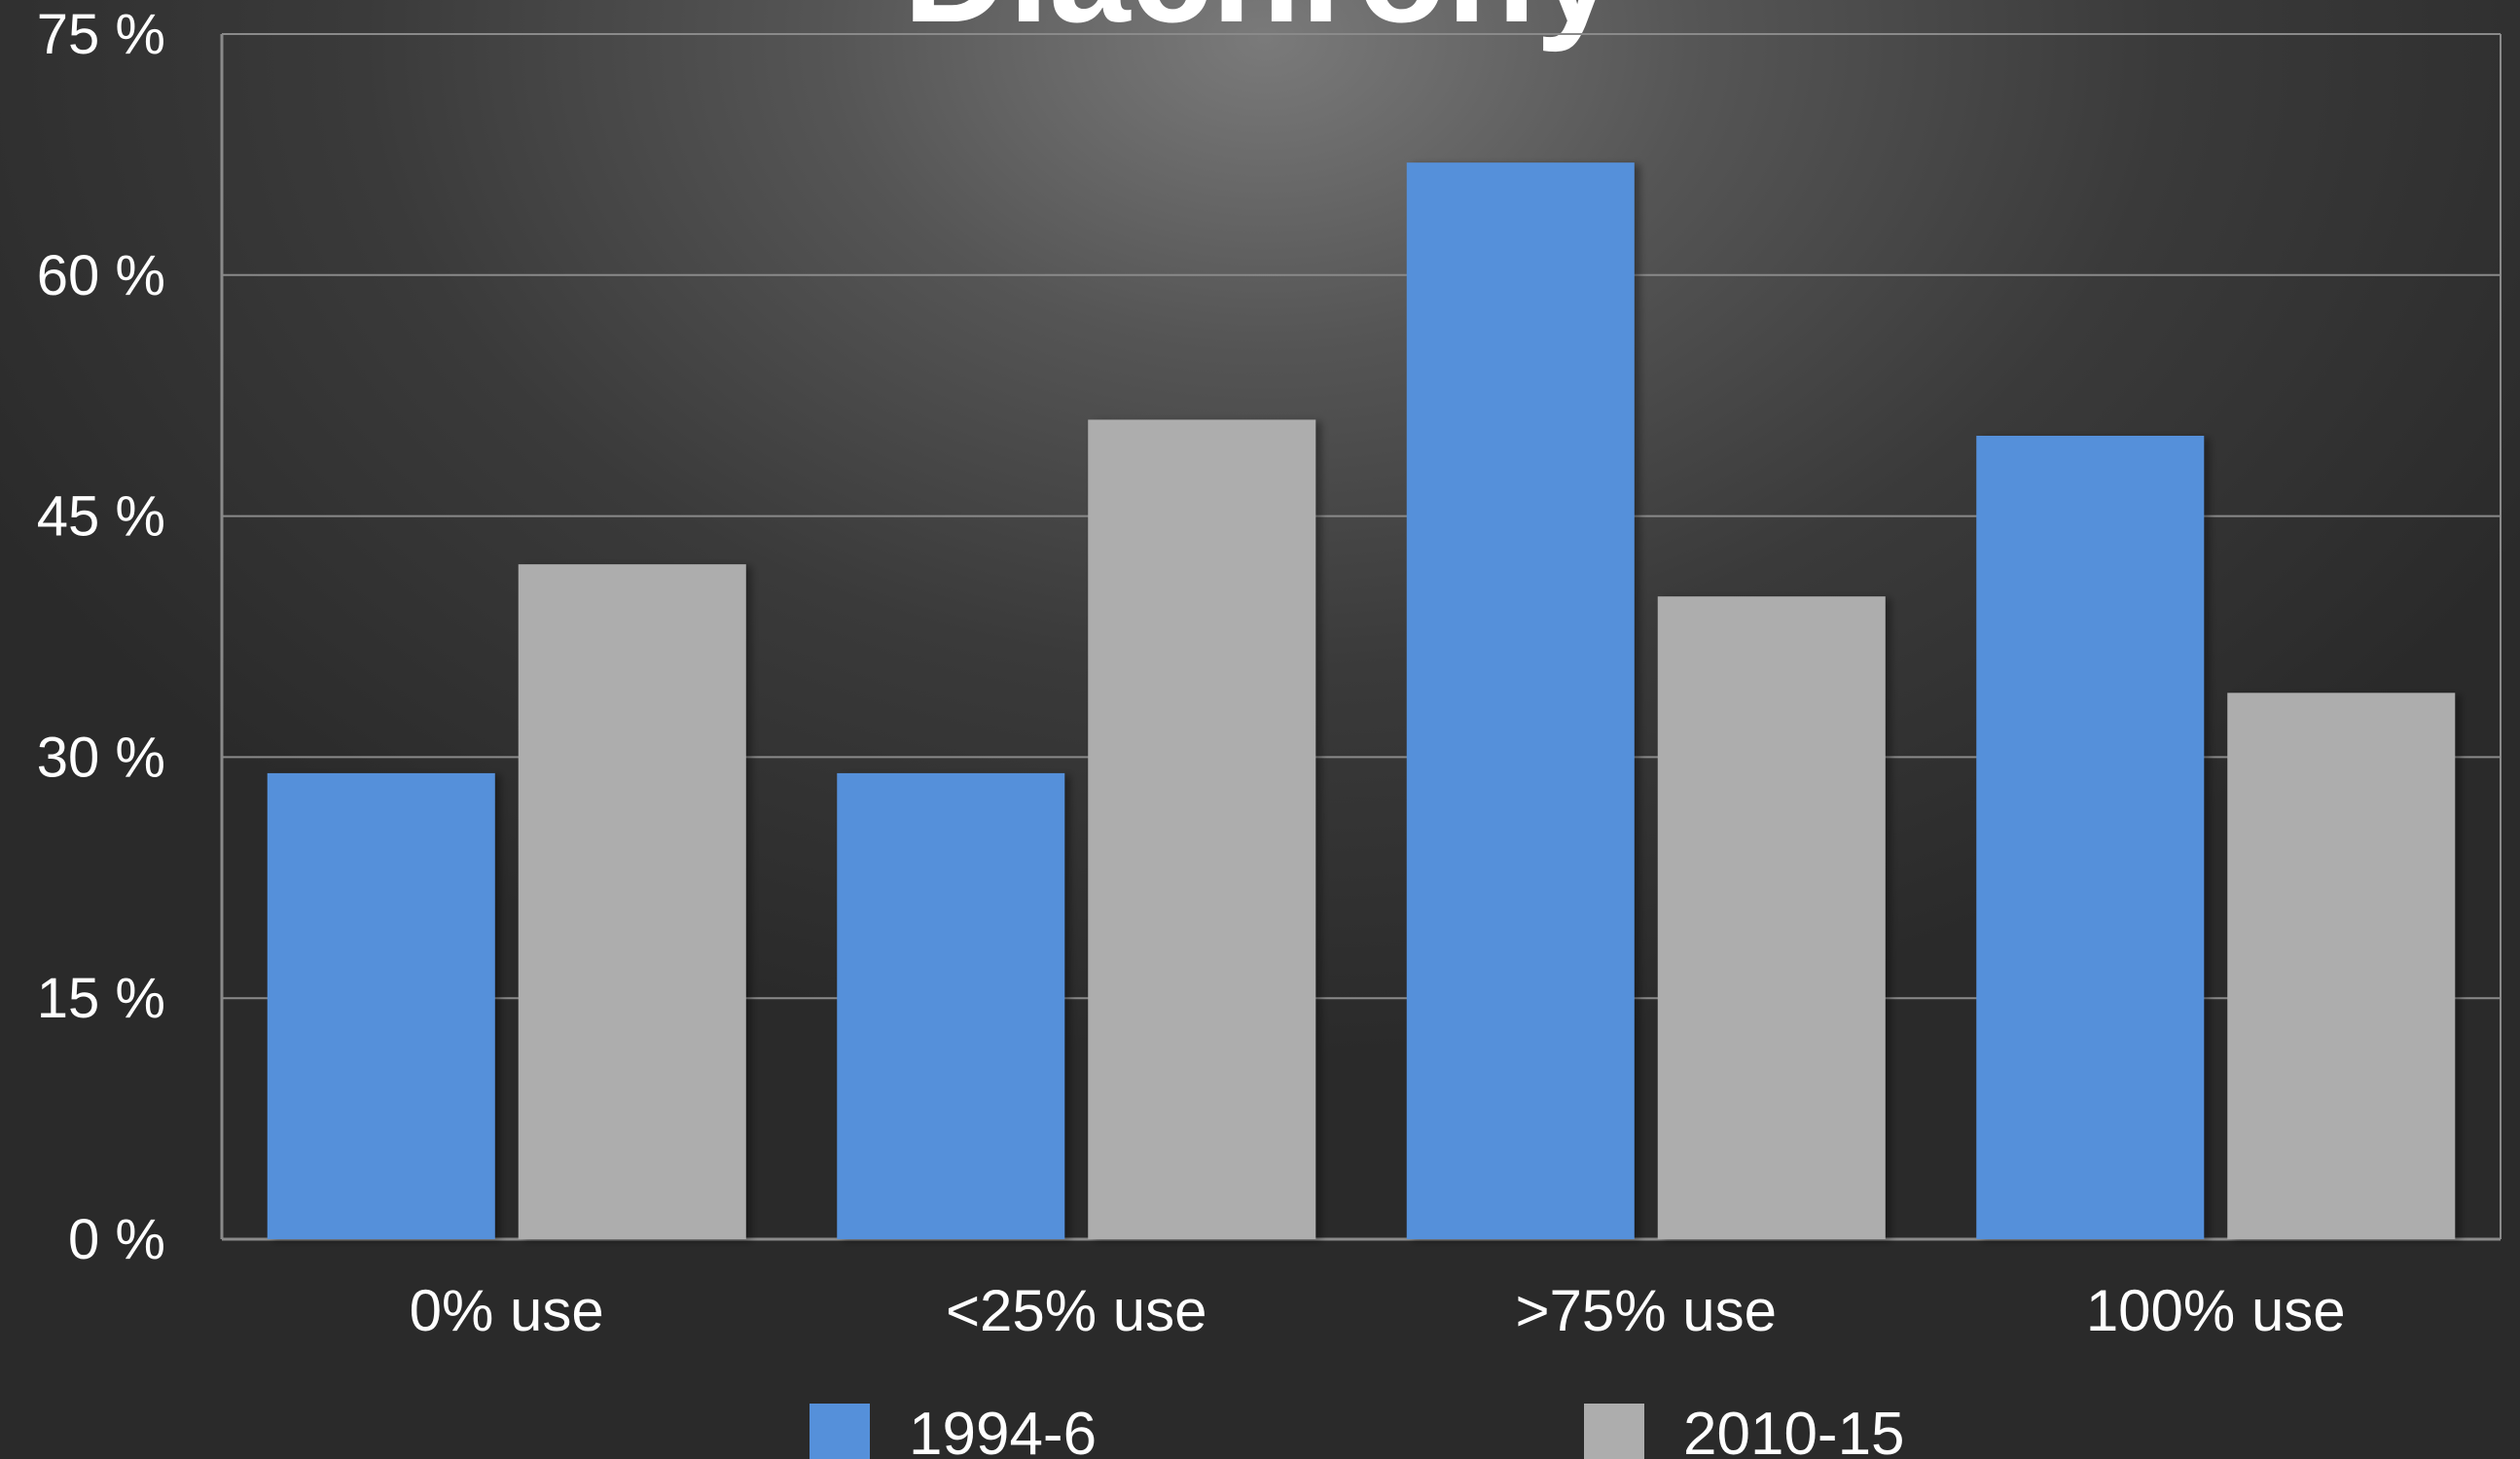 The height and width of the screenshot is (1459, 2520). Describe the element at coordinates (116, 1240) in the screenshot. I see `y-tick-label: 0 %` at that location.